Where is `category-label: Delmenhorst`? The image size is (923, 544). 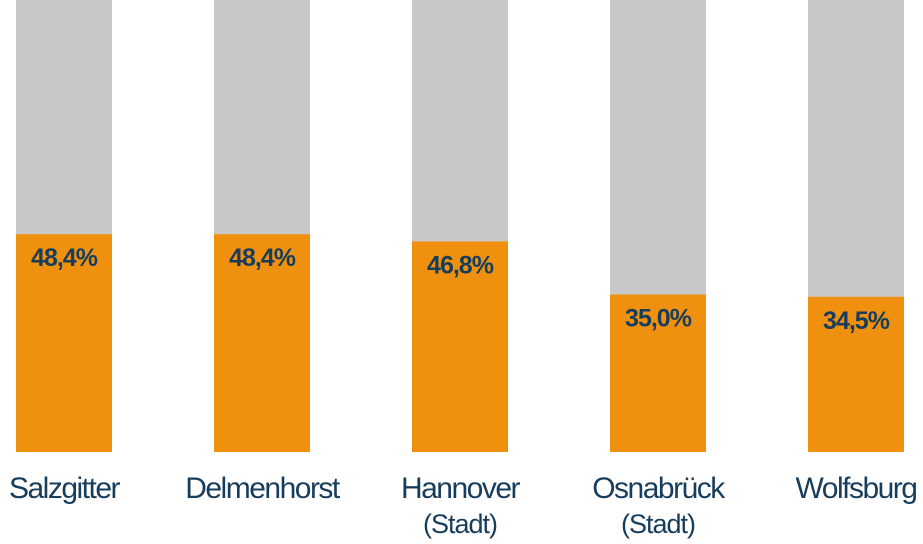 category-label: Delmenhorst is located at coordinates (263, 488).